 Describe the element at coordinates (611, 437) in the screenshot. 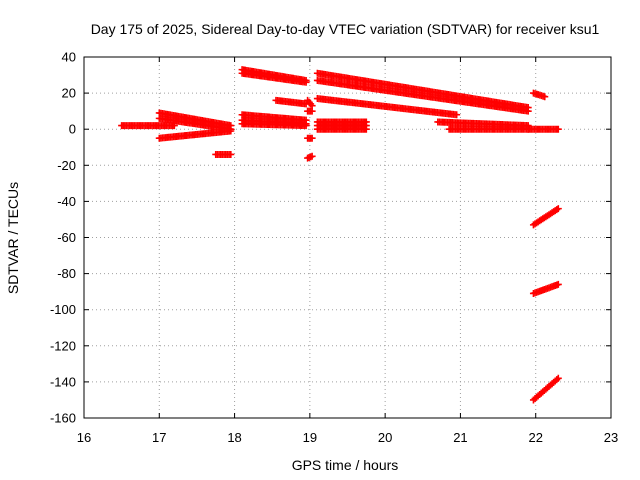

I see `x-tick-label: 23` at that location.